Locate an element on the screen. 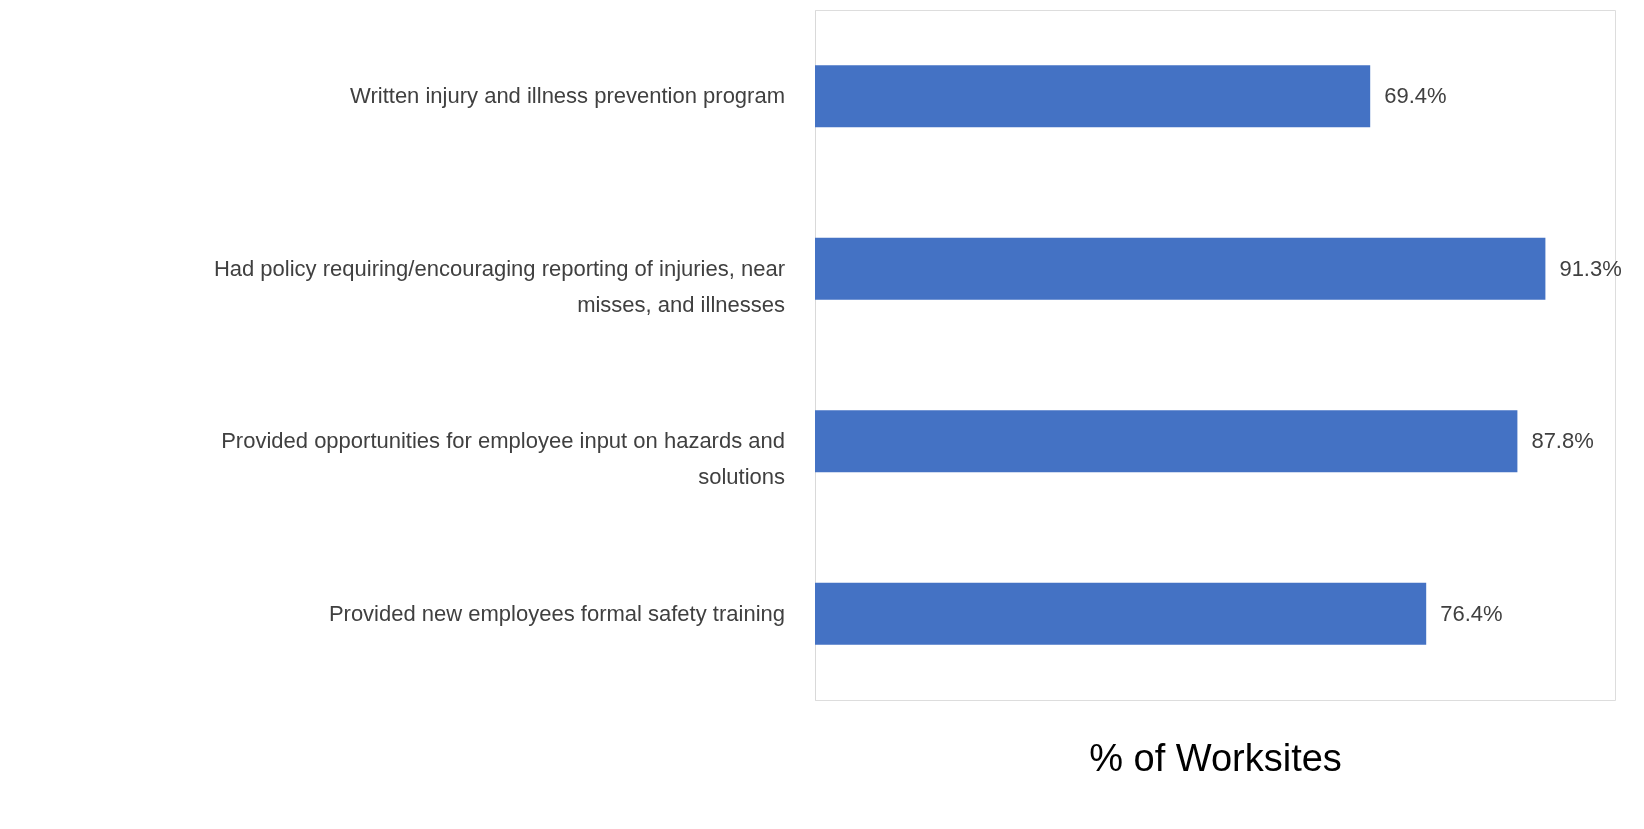 The width and height of the screenshot is (1644, 829). y-tick-label: Written injury and illness prevention program is located at coordinates (567, 96).